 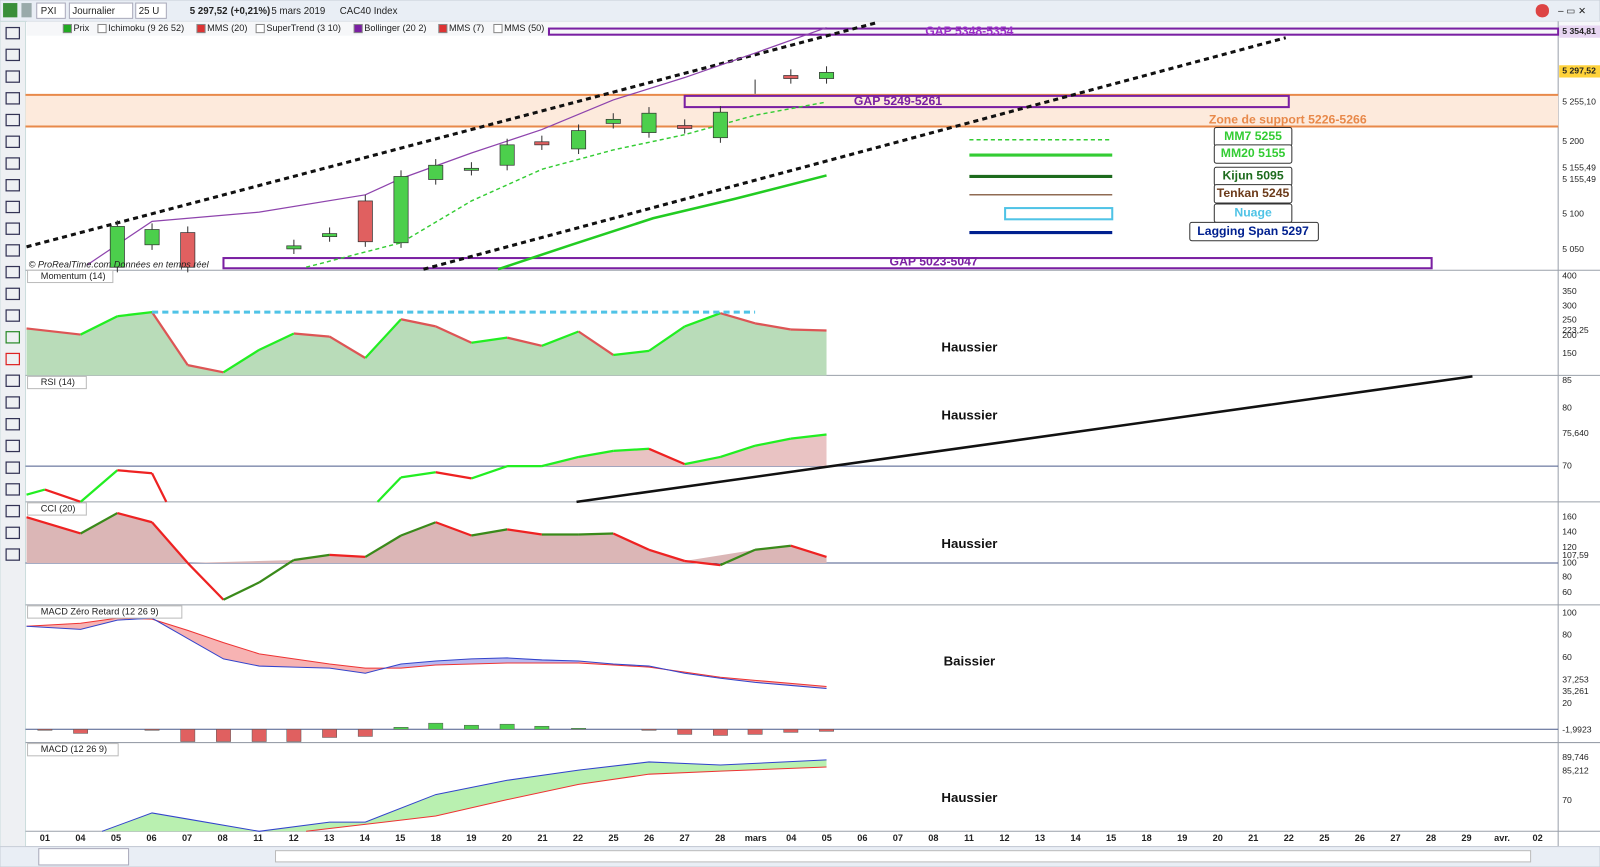 What do you see at coordinates (1542, 11) in the screenshot?
I see `refresh-icon` at bounding box center [1542, 11].